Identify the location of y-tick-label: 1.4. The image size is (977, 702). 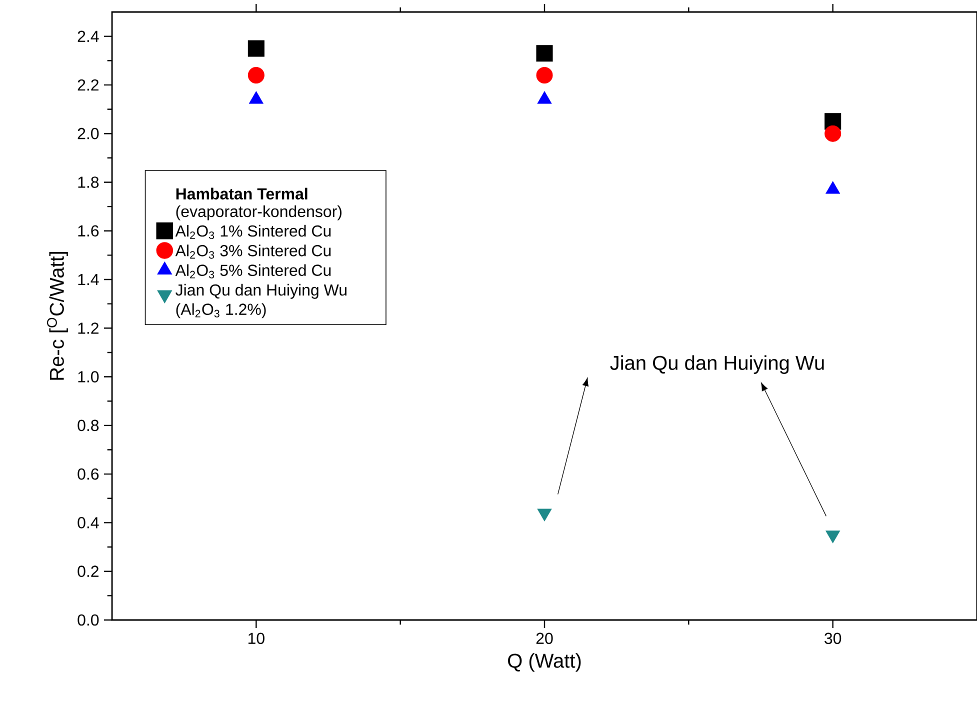
(88, 280).